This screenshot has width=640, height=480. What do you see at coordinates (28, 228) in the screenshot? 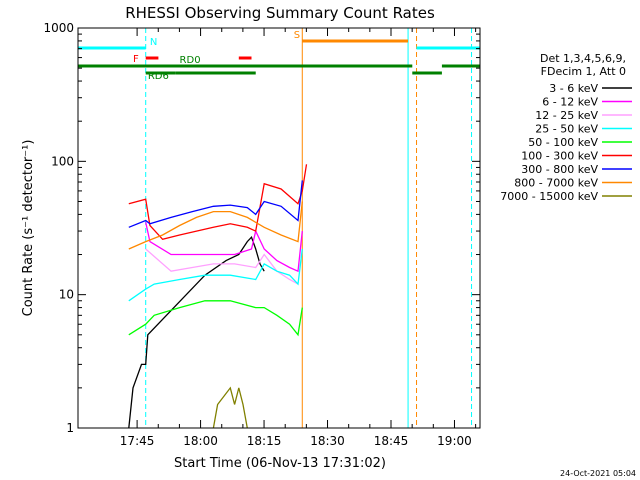
I see `y-axis-label: Count Rate (s⁻¹ detector⁻¹)` at bounding box center [28, 228].